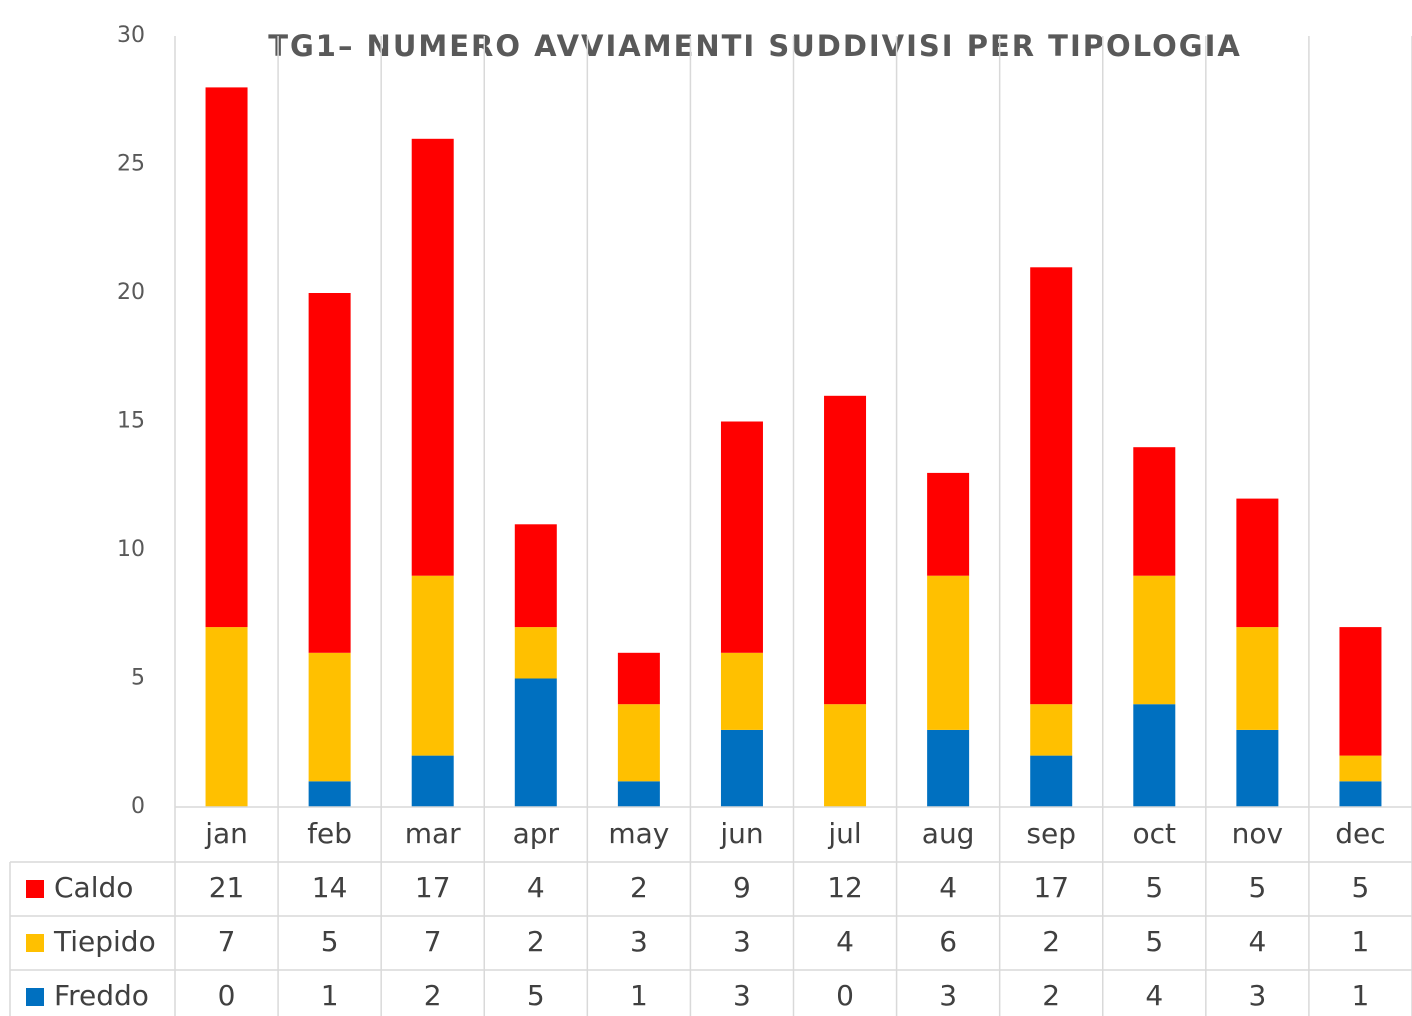 The image size is (1412, 1016). I want to click on table-cell: 9, so click(742, 887).